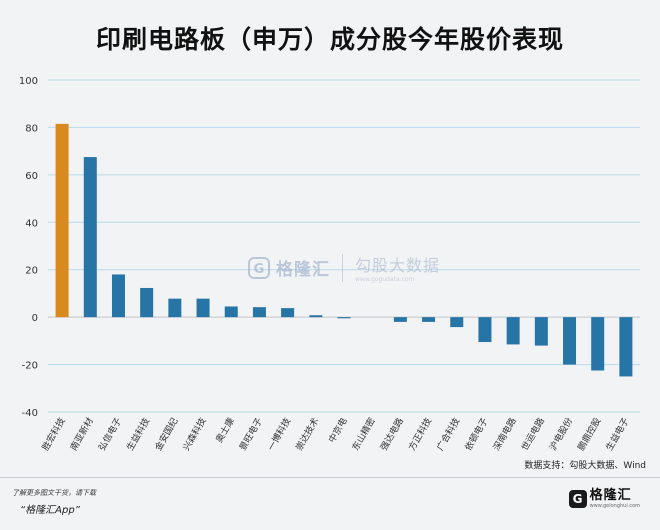 This screenshot has width=660, height=530. What do you see at coordinates (307, 434) in the screenshot?
I see `x-tick-label: 崇达技术` at bounding box center [307, 434].